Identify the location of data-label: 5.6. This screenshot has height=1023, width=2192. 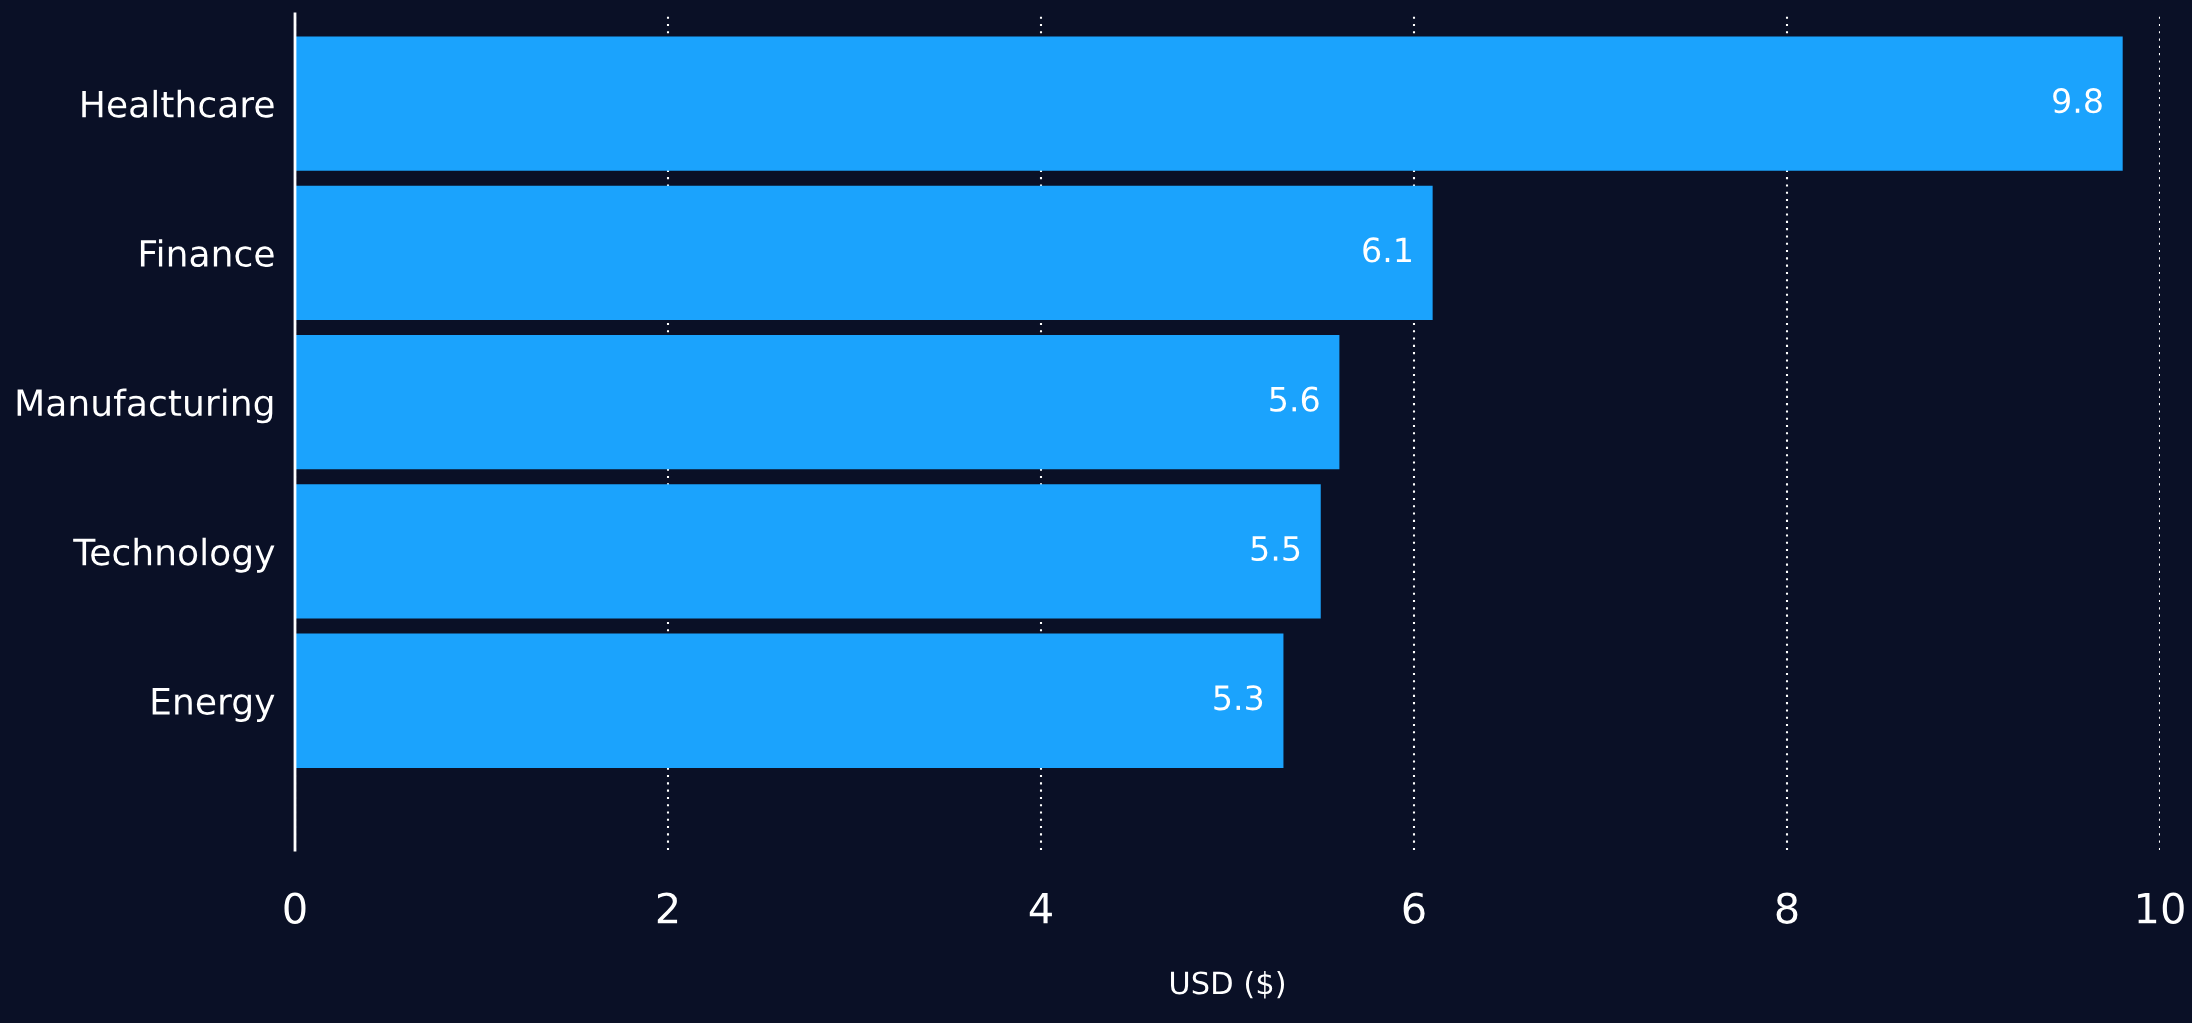
(1294, 399).